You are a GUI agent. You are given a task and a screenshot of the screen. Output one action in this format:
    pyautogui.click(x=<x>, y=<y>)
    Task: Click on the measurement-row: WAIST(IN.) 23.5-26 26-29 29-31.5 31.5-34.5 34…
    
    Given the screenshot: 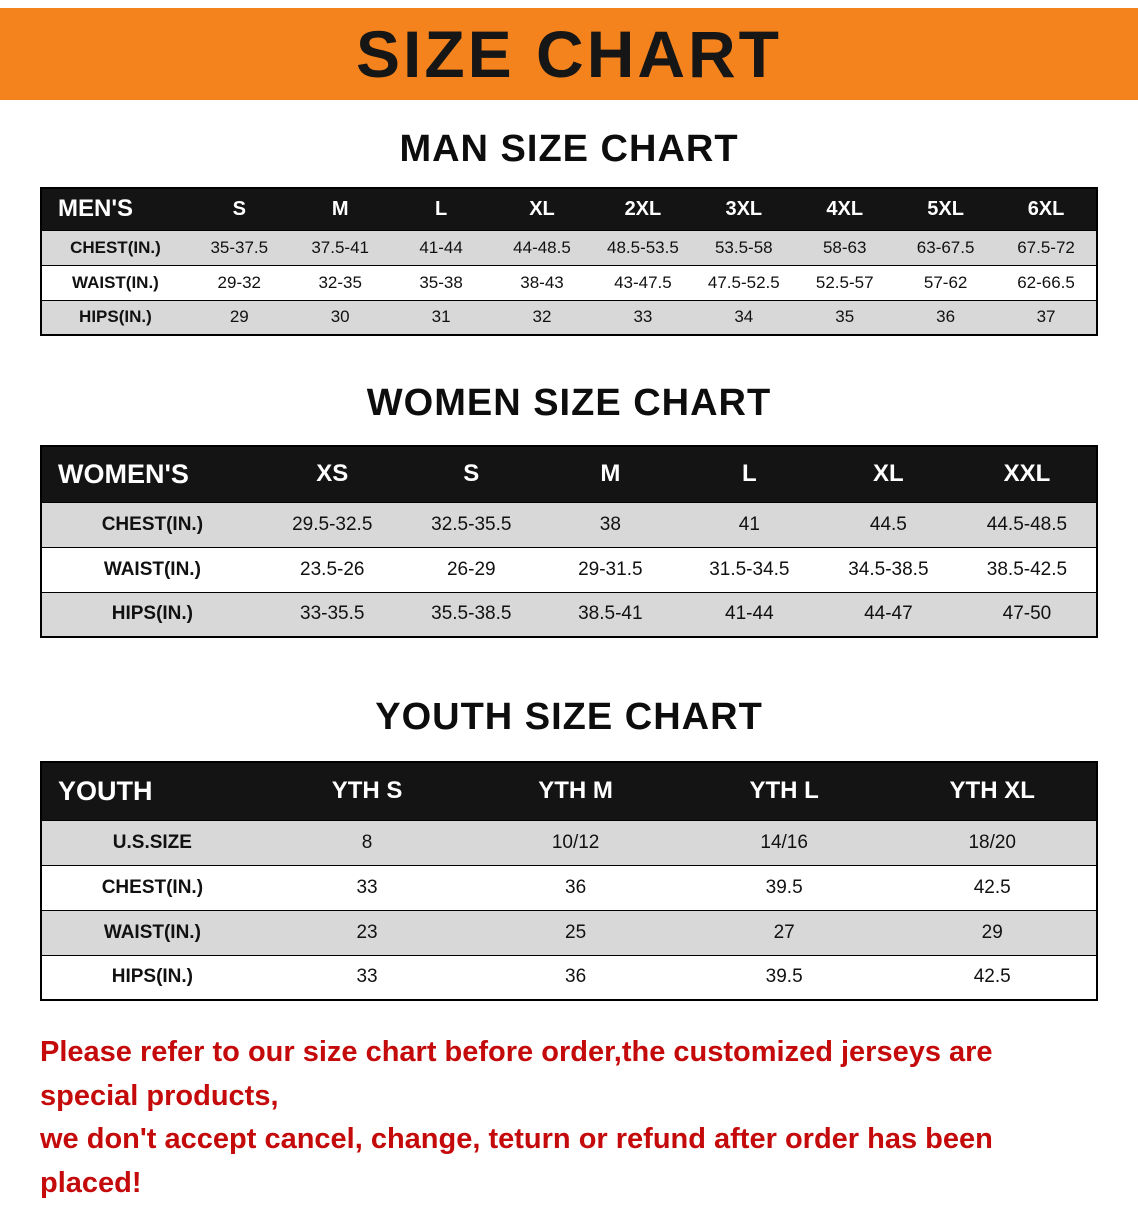 What is the action you would take?
    pyautogui.click(x=569, y=569)
    